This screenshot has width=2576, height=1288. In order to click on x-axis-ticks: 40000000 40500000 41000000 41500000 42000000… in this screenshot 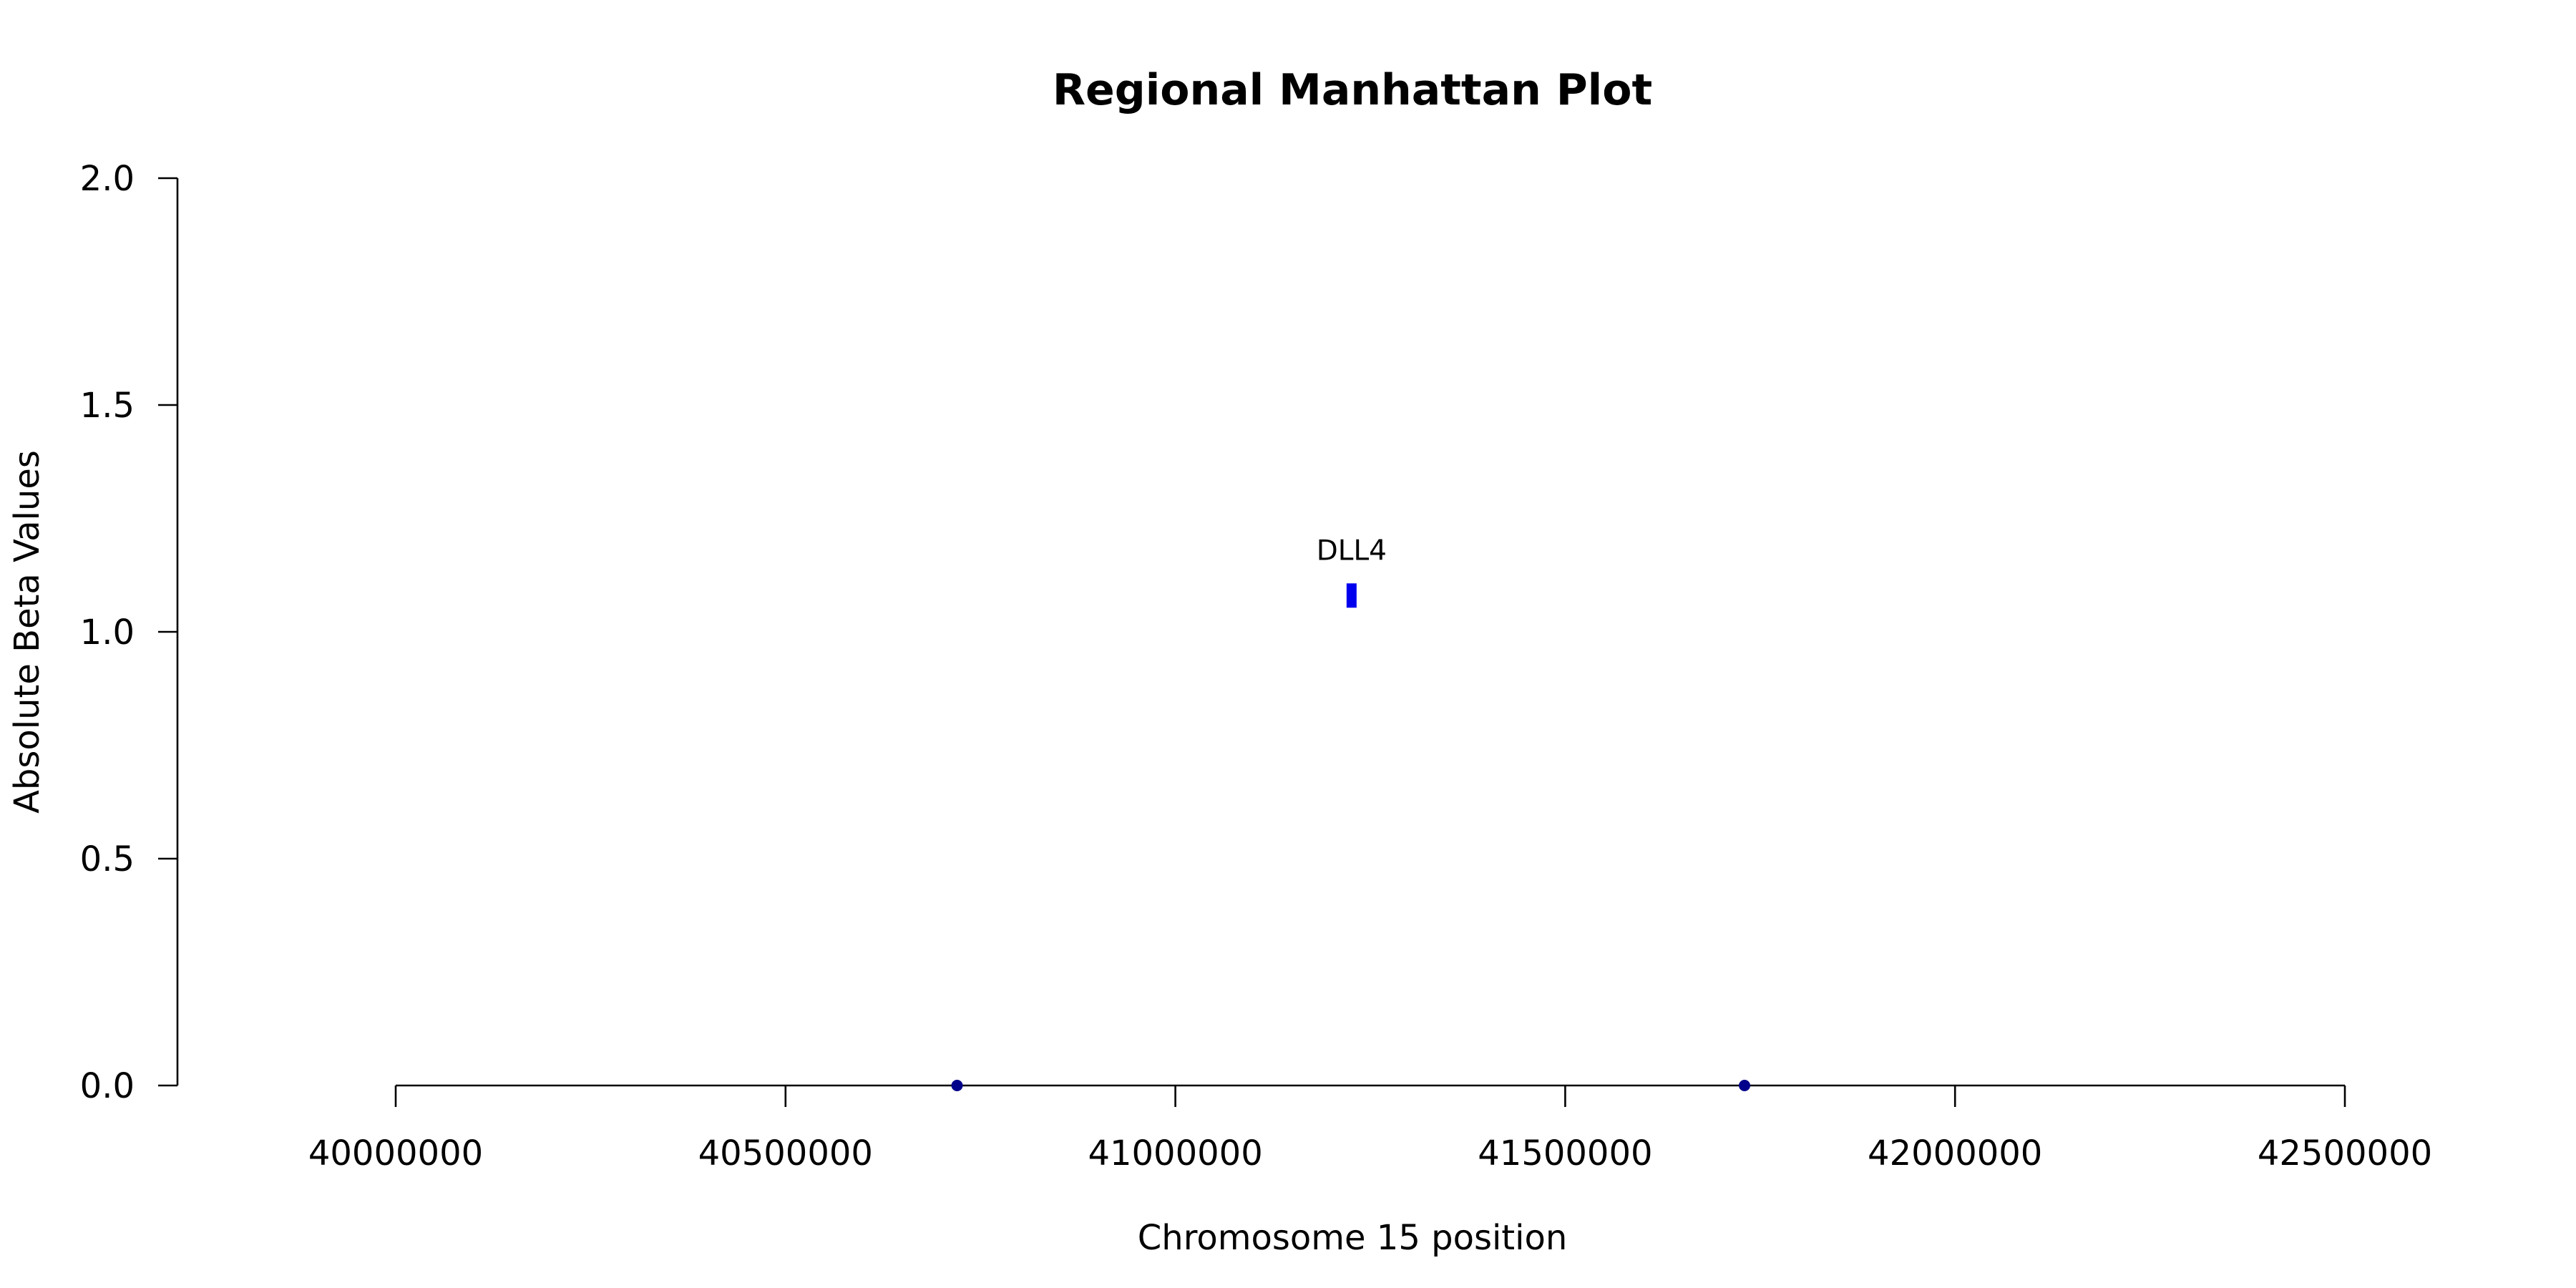, I will do `click(1370, 1129)`.